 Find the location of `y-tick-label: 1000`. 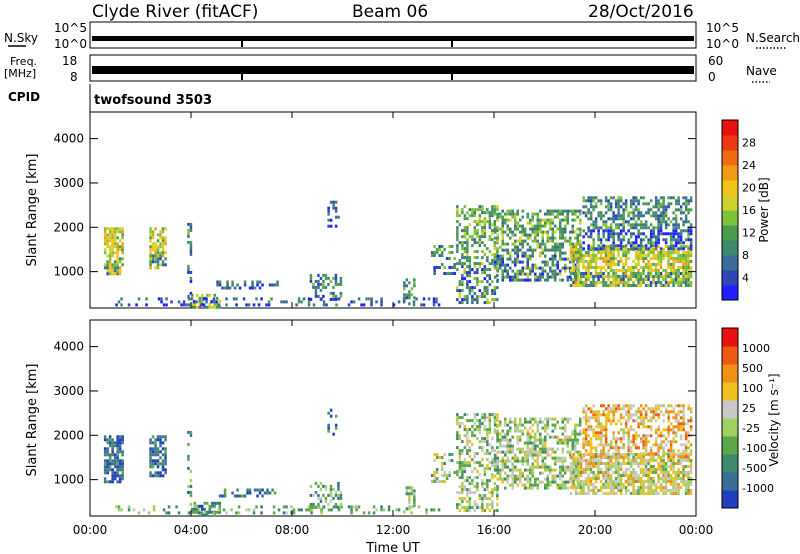

y-tick-label: 1000 is located at coordinates (68, 272).